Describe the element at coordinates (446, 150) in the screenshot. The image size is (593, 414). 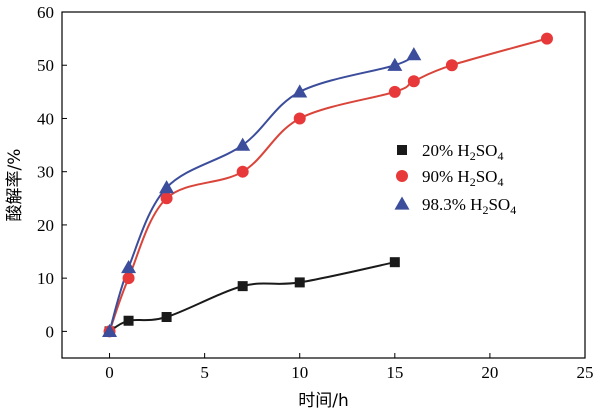
I see `legend-label-part: 20% H` at that location.